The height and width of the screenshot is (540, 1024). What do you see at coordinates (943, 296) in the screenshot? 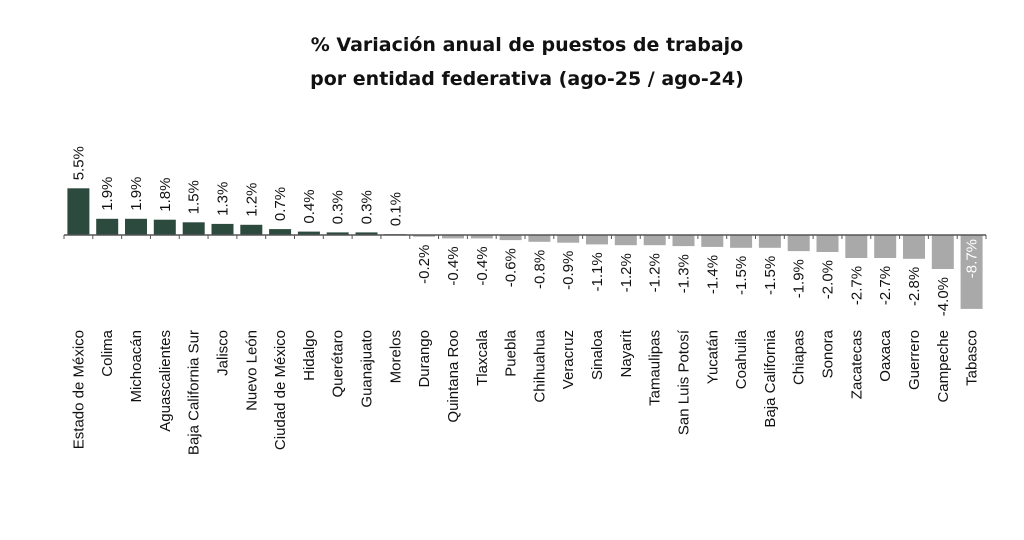
I see `value-label: -4.0%` at bounding box center [943, 296].